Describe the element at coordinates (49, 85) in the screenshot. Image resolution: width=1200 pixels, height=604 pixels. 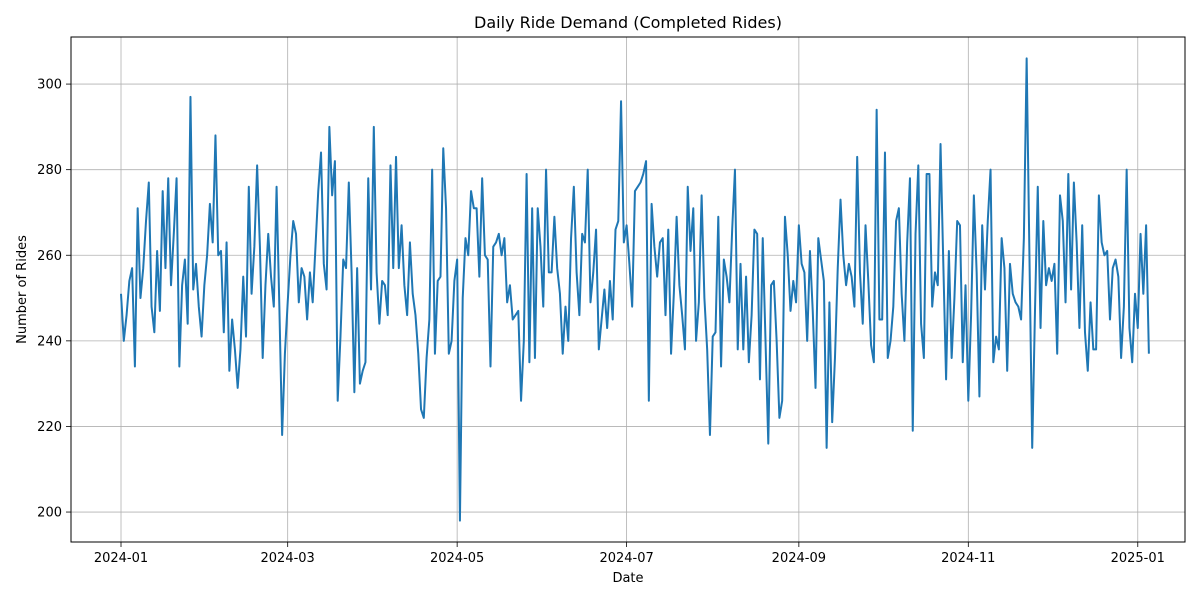
I see `y-tick-label: 300` at that location.